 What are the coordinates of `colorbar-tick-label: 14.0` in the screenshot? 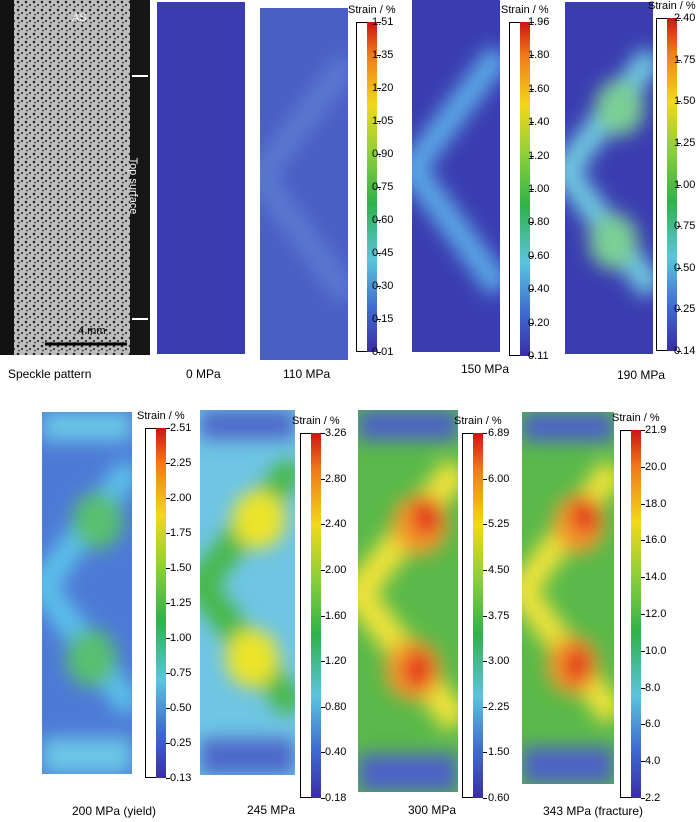 It's located at (656, 577).